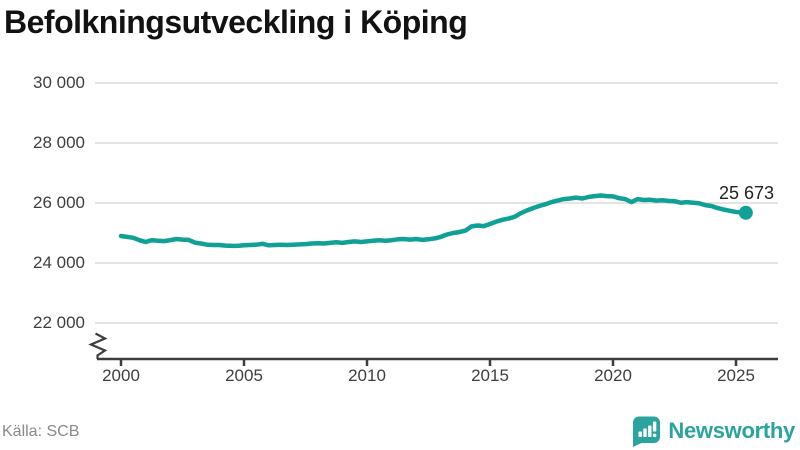 This screenshot has width=800, height=450. I want to click on y-tick-label: 30 000, so click(59, 82).